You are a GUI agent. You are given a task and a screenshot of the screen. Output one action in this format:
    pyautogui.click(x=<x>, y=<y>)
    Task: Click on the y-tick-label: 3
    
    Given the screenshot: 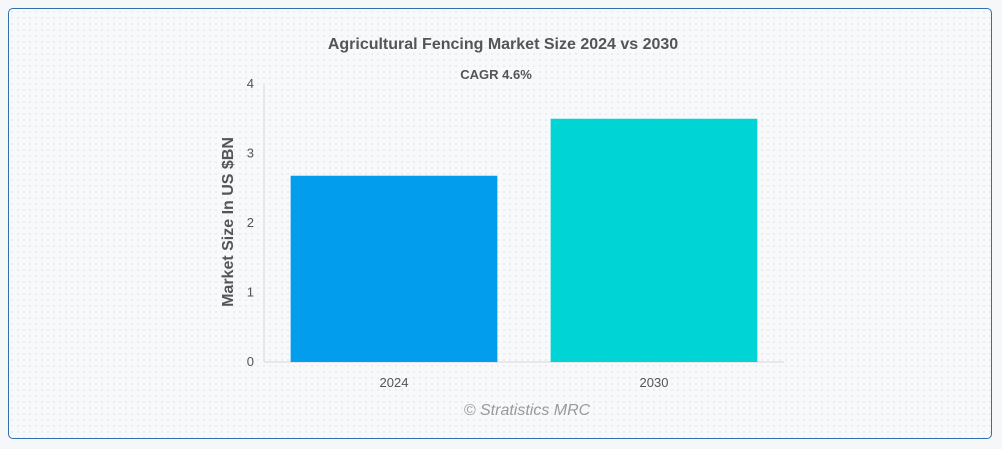 What is the action you would take?
    pyautogui.click(x=250, y=153)
    